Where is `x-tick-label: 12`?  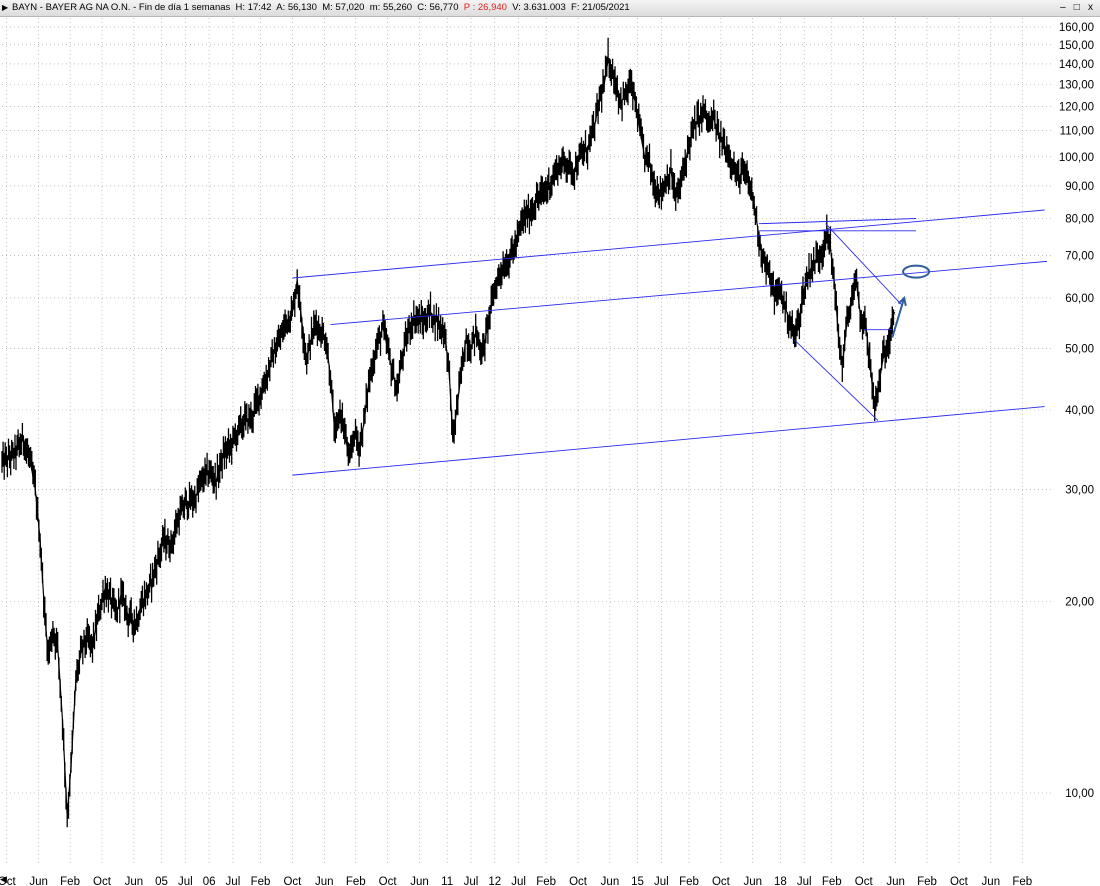
x-tick-label: 12 is located at coordinates (494, 881).